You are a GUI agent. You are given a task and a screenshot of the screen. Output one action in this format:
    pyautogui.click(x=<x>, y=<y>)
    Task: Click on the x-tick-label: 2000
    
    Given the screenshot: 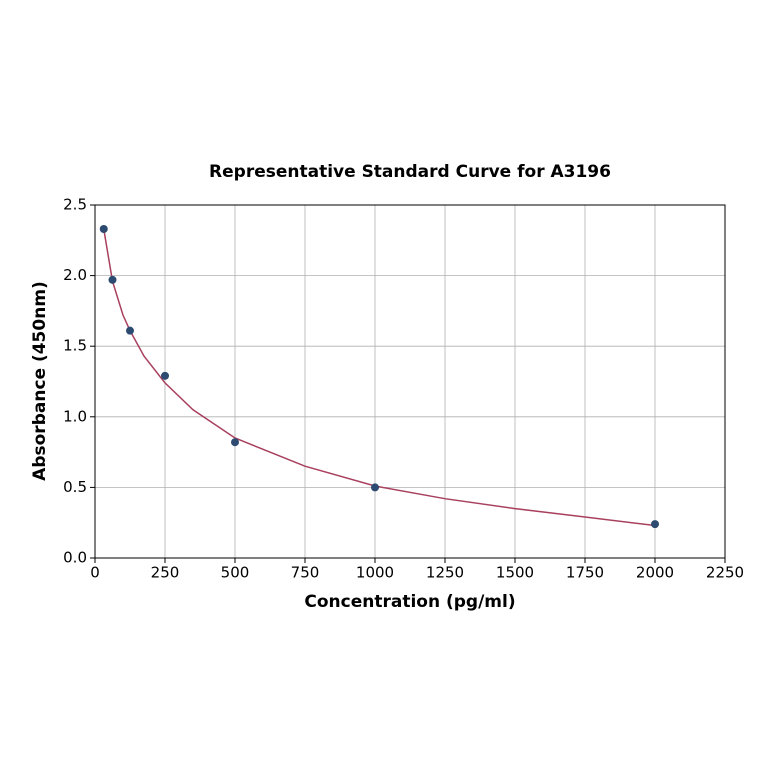 What is the action you would take?
    pyautogui.click(x=655, y=573)
    